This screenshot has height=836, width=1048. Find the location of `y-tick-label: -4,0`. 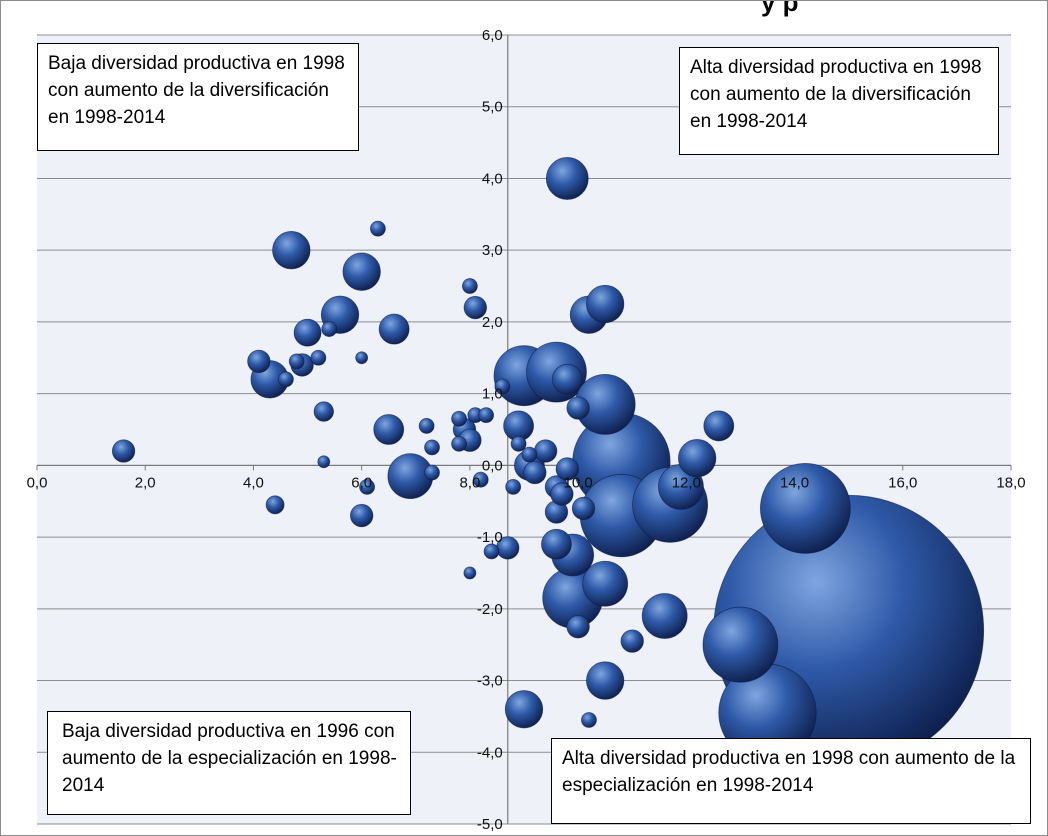

y-tick-label: -4,0 is located at coordinates (490, 752).